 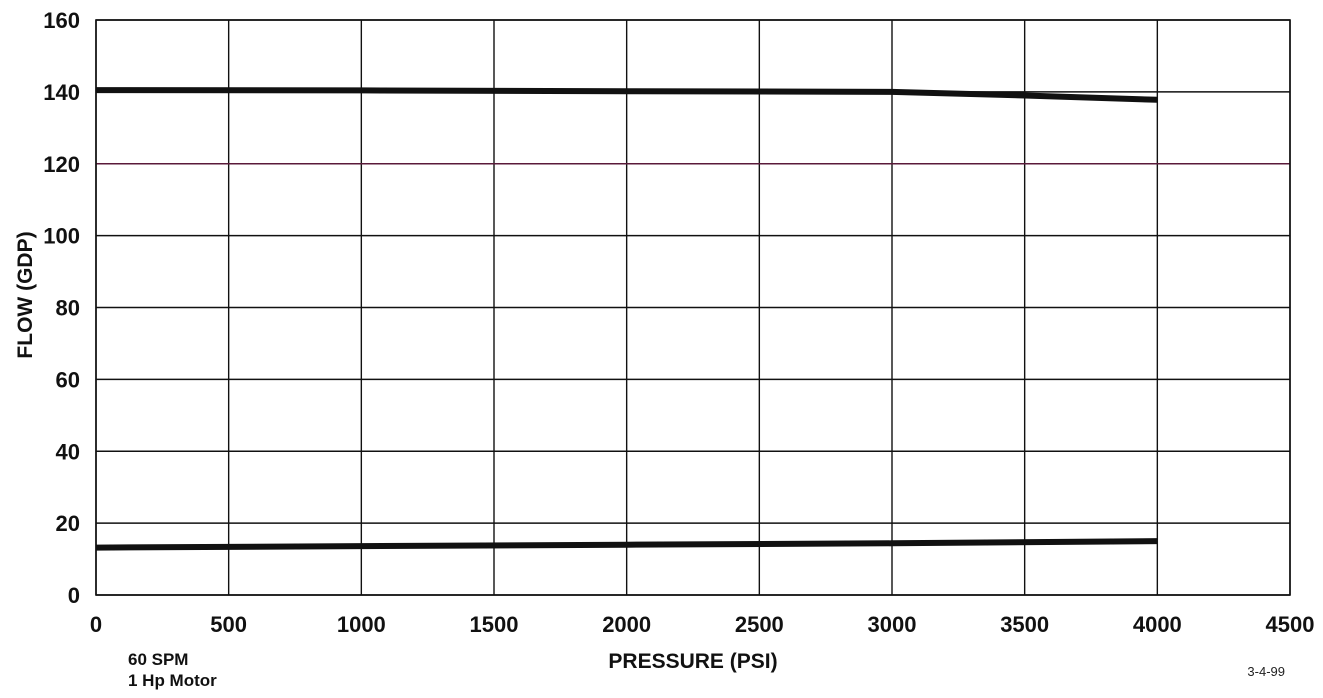 I want to click on date-stamp: 3-4-99, so click(x=1266, y=671).